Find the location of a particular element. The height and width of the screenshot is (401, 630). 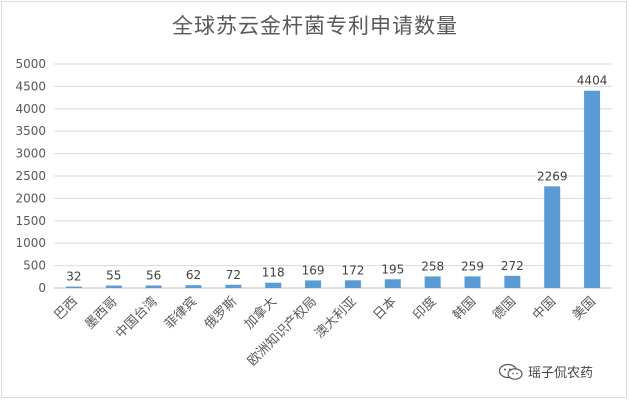

data-label: 195 is located at coordinates (392, 269).